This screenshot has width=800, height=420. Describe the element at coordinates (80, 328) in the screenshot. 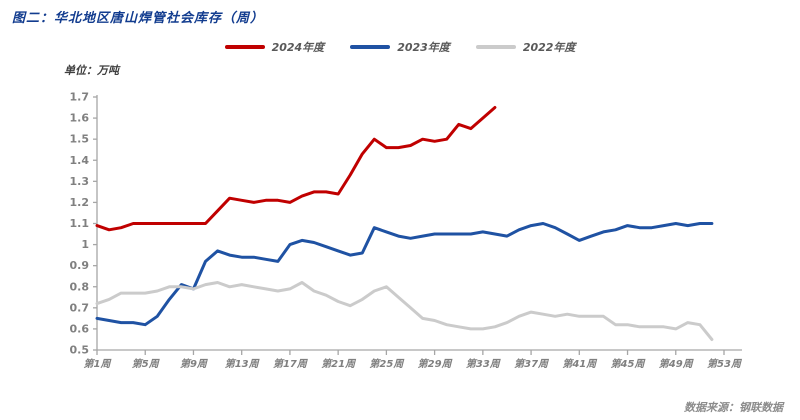

I see `y-tick-label: 0.6` at that location.